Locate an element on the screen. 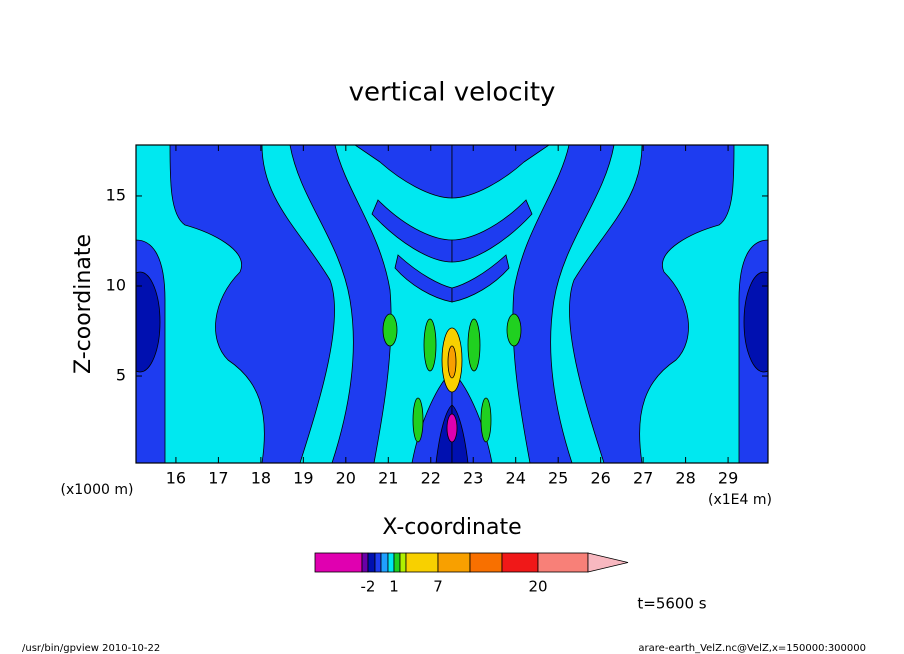 This screenshot has width=904, height=654. x-tick-label: 26 is located at coordinates (600, 478).